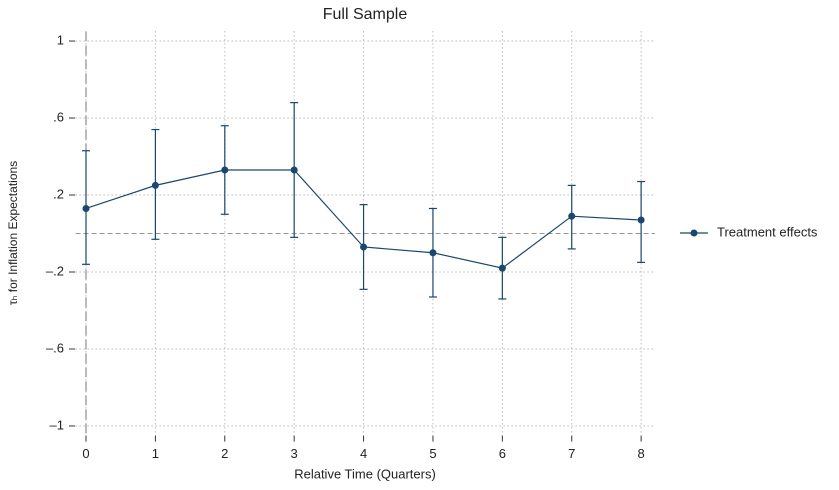  Describe the element at coordinates (55, 347) in the screenshot. I see `y-tick-label: –.6` at that location.